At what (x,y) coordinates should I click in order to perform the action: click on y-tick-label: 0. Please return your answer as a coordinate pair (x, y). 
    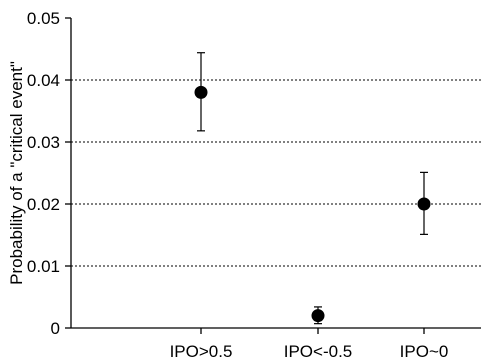
    Looking at the image, I should click on (55, 328).